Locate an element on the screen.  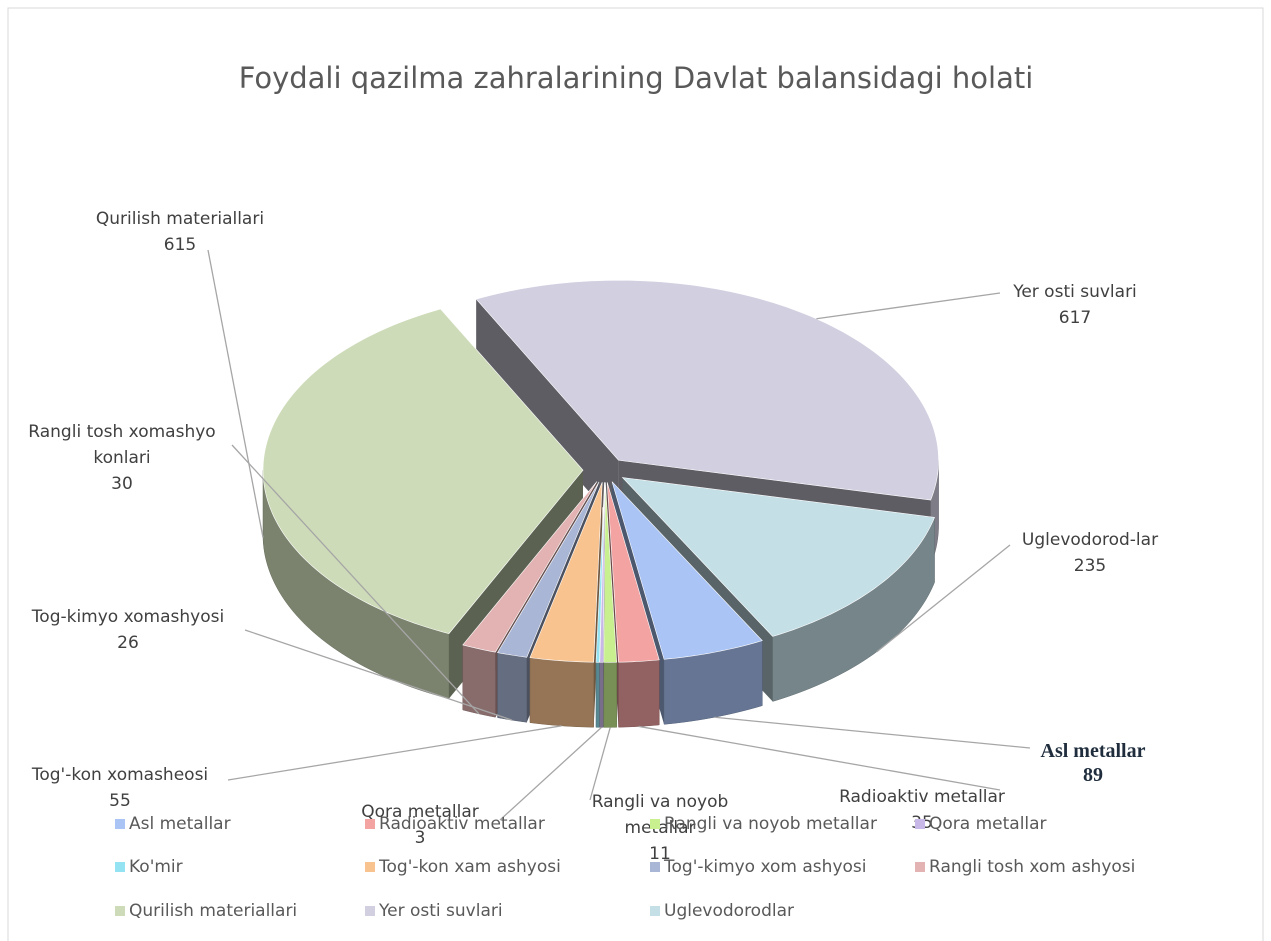
data-label-name: Yer osti suvlari is located at coordinates (1075, 292).